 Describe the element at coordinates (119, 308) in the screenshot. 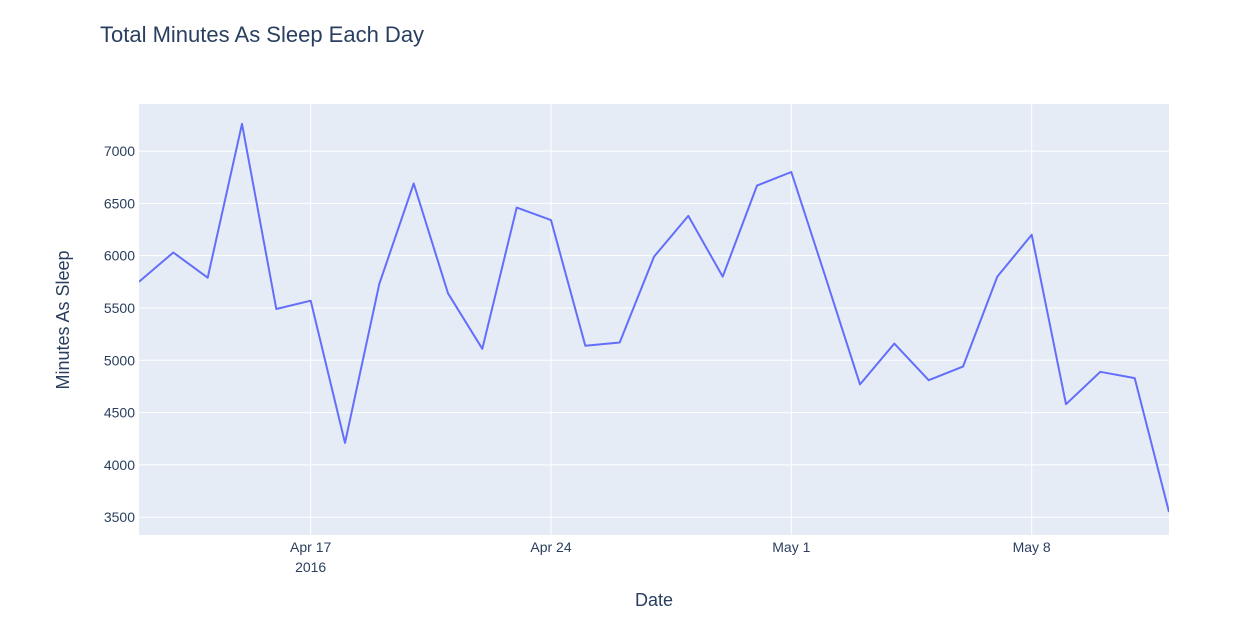

I see `y-tick-label: 5500` at that location.